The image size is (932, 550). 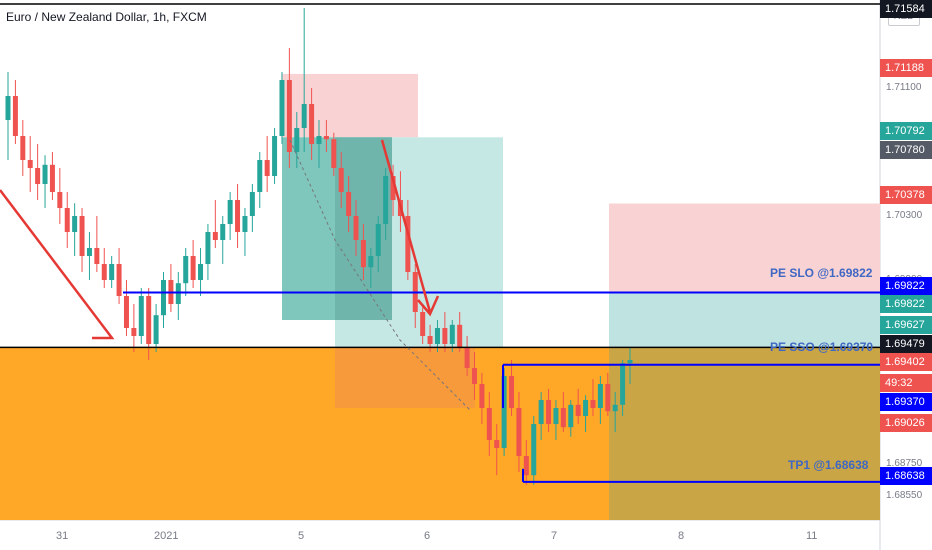 I want to click on price-tick: 1.68550, so click(x=904, y=495).